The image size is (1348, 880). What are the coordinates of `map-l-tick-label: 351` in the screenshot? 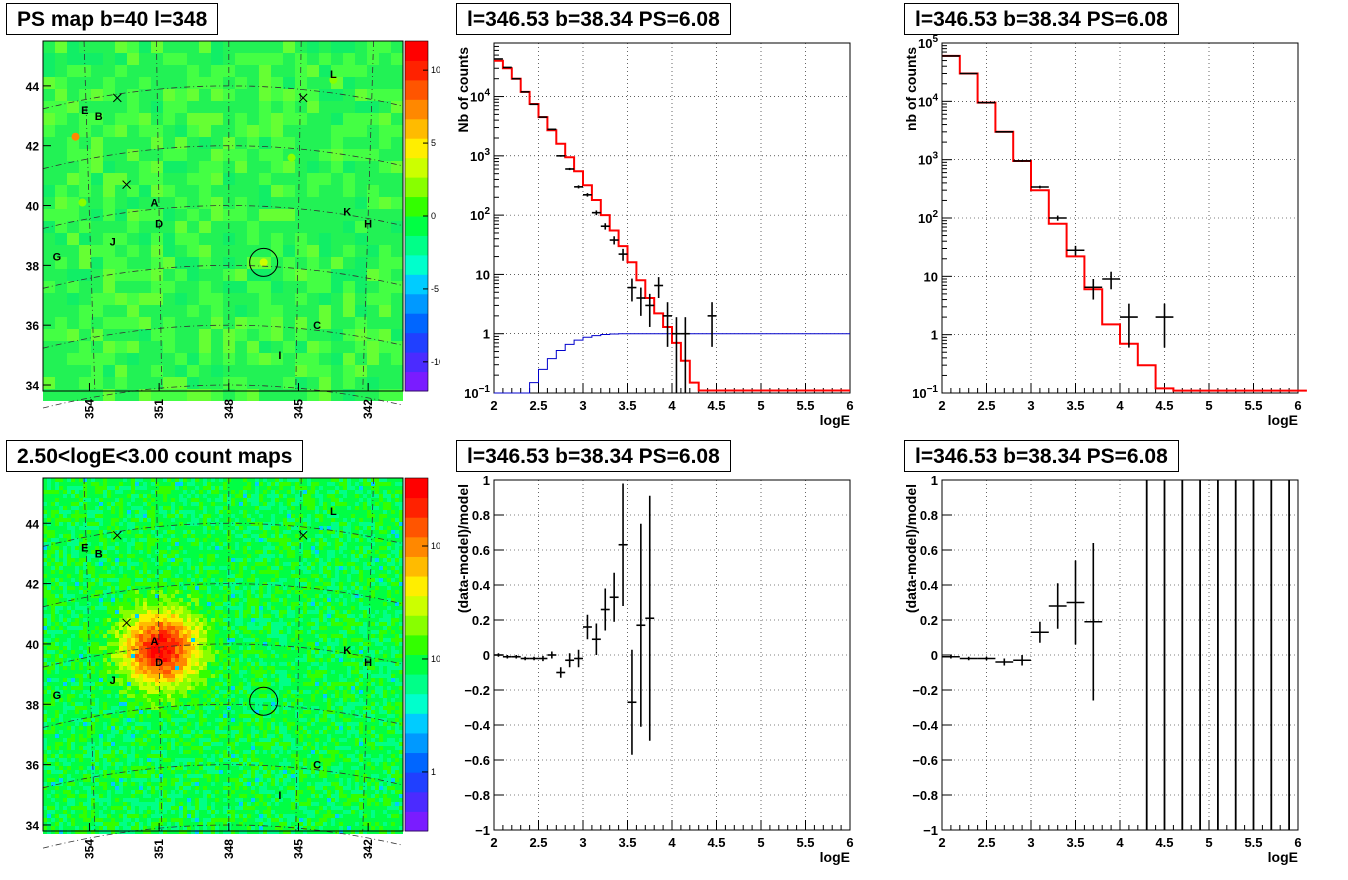 It's located at (159, 409).